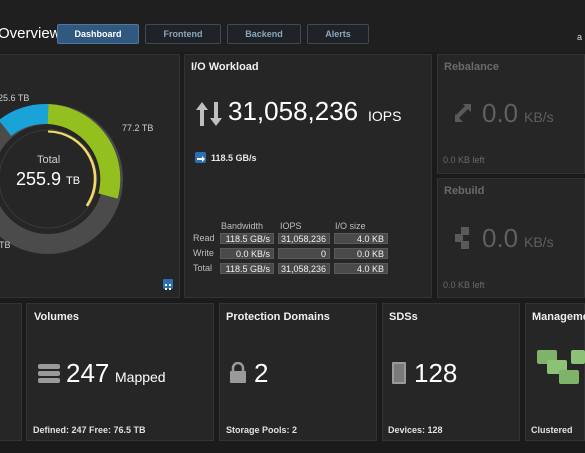  I want to click on sdss-title: SDSs, so click(403, 317).